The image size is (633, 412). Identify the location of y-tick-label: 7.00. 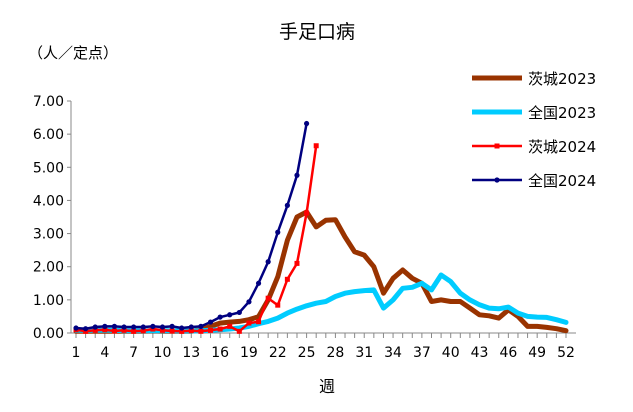
(48, 102).